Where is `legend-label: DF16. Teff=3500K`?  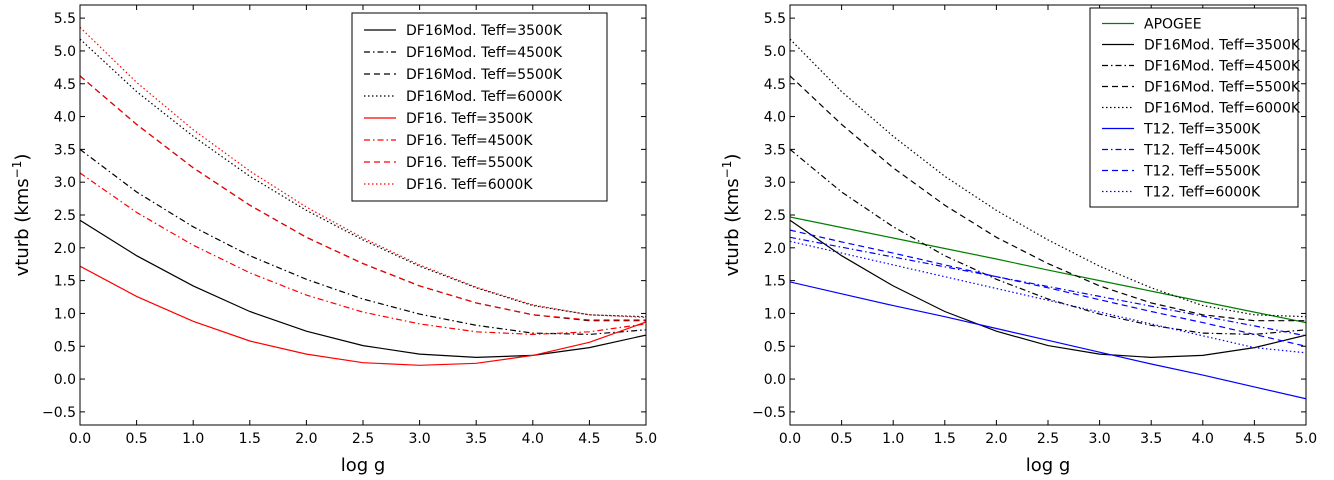 legend-label: DF16. Teff=3500K is located at coordinates (469, 119).